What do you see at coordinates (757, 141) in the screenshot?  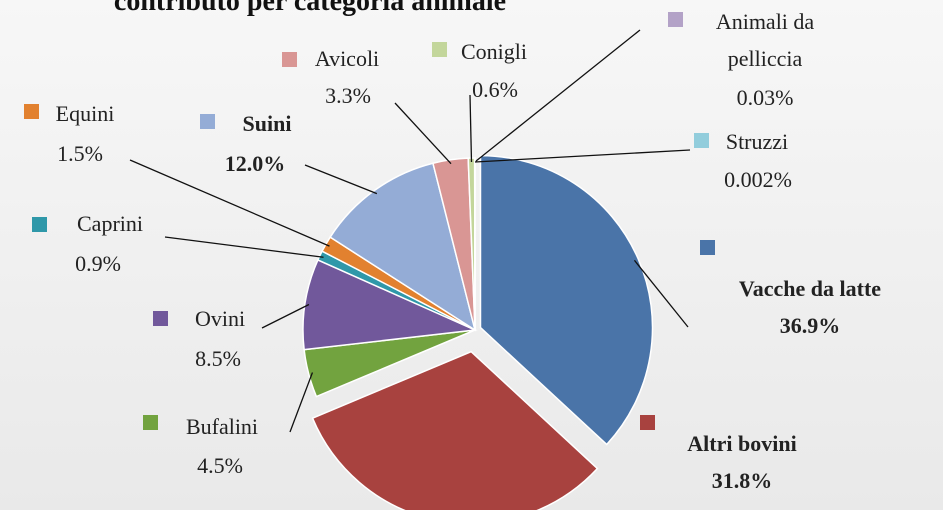 I see `slice-name: Struzzi` at bounding box center [757, 141].